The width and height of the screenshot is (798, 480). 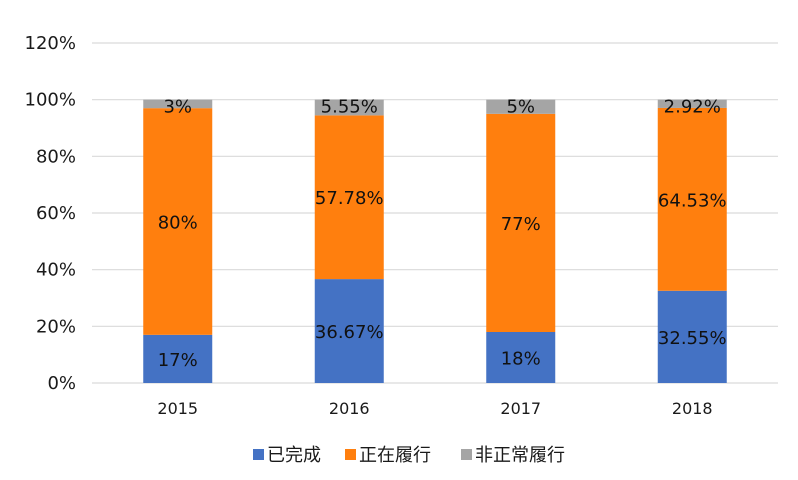 What do you see at coordinates (61, 383) in the screenshot?
I see `y-tick-label: 0%` at bounding box center [61, 383].